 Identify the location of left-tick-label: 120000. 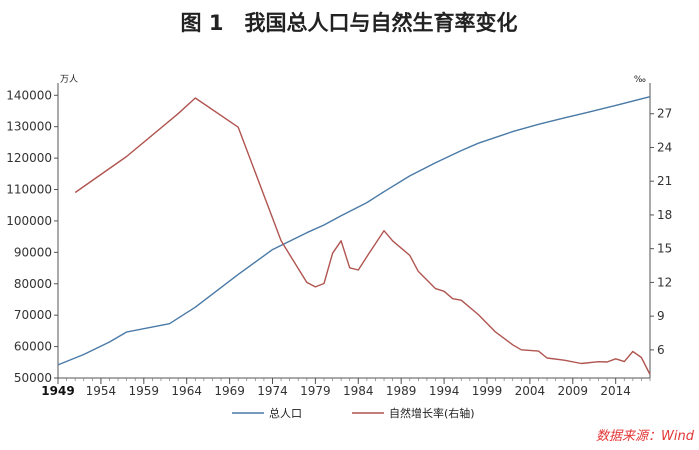
(29, 158).